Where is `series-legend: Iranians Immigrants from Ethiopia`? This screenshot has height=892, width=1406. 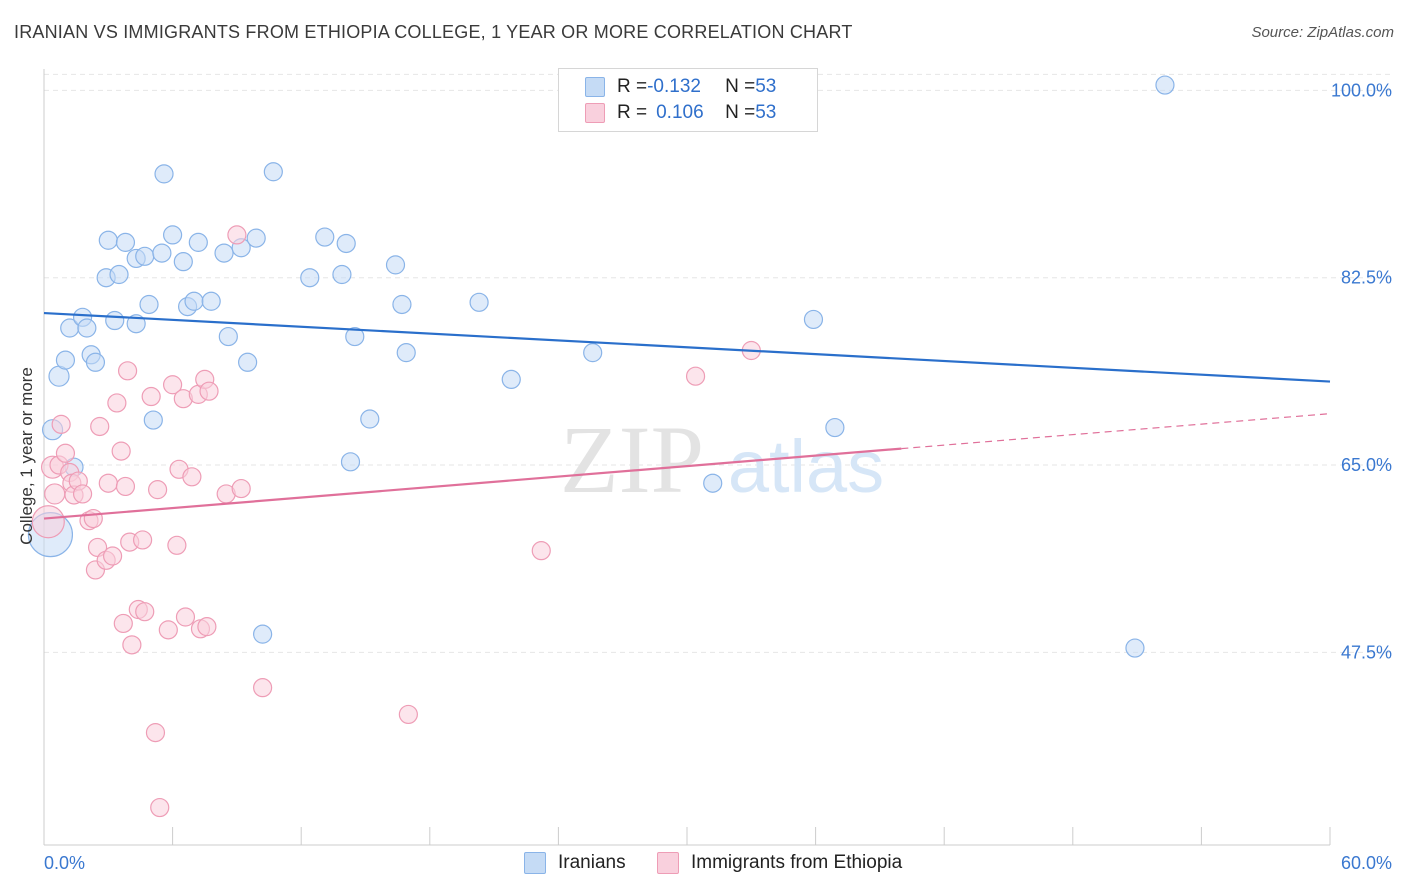 series-legend: Iranians Immigrants from Ethiopia is located at coordinates (703, 865).